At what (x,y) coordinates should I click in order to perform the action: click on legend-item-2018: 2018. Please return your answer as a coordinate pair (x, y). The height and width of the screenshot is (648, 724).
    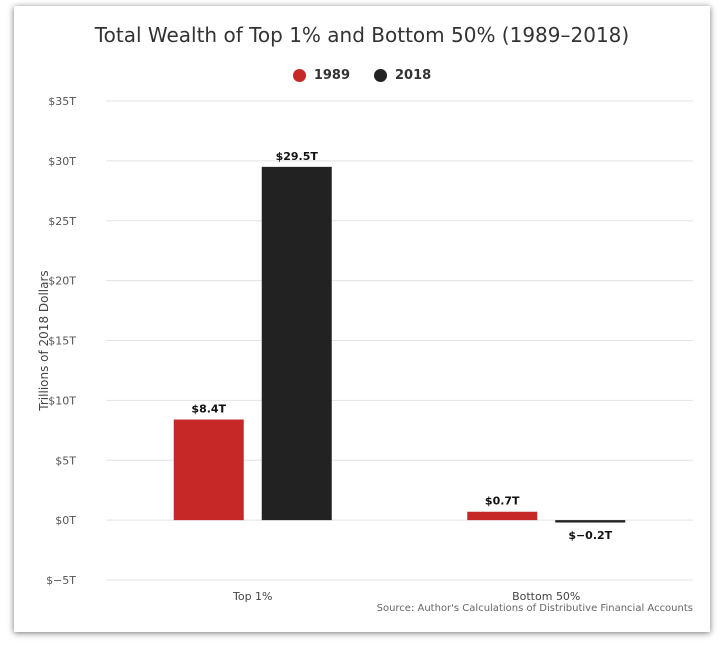
    Looking at the image, I should click on (402, 75).